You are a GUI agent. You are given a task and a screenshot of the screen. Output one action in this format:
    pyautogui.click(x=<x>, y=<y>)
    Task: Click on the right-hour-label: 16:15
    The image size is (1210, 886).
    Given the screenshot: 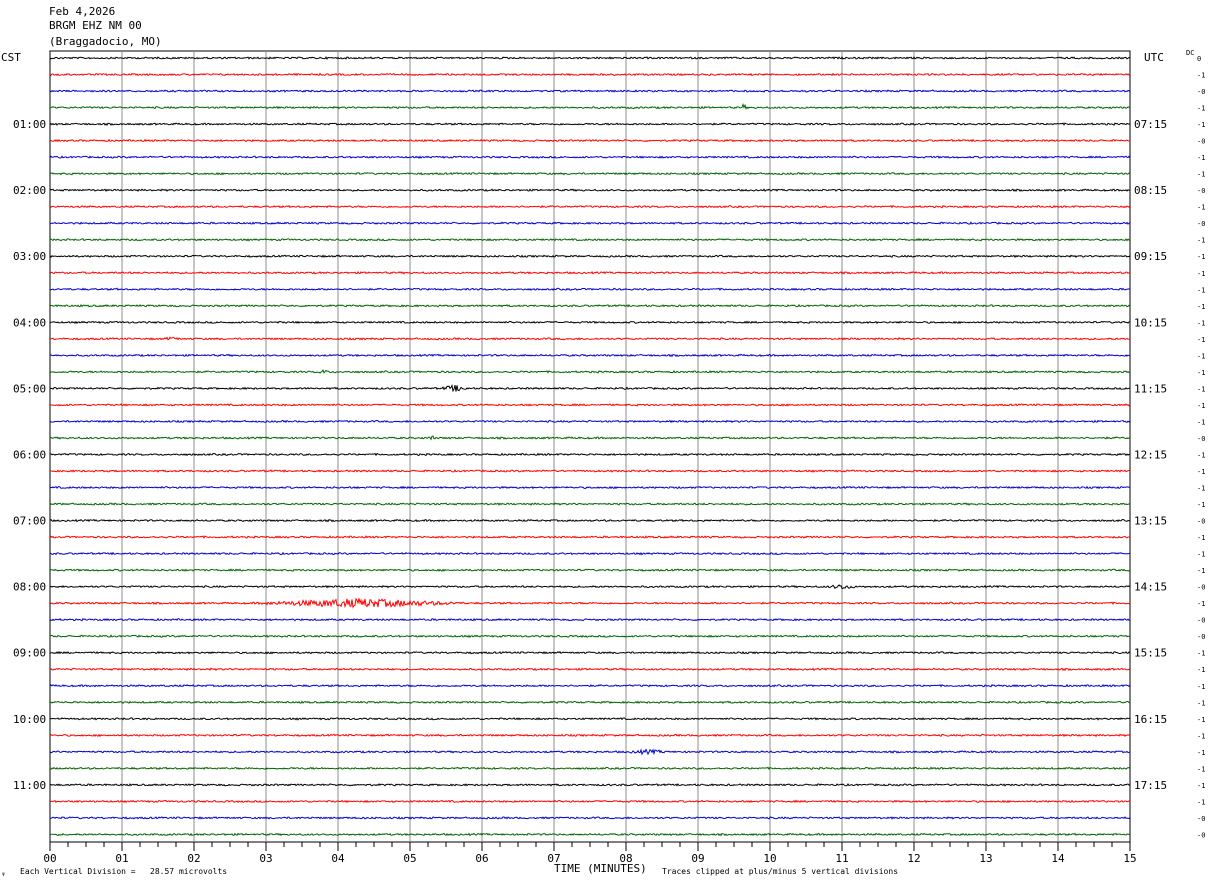 What is the action you would take?
    pyautogui.click(x=1150, y=719)
    